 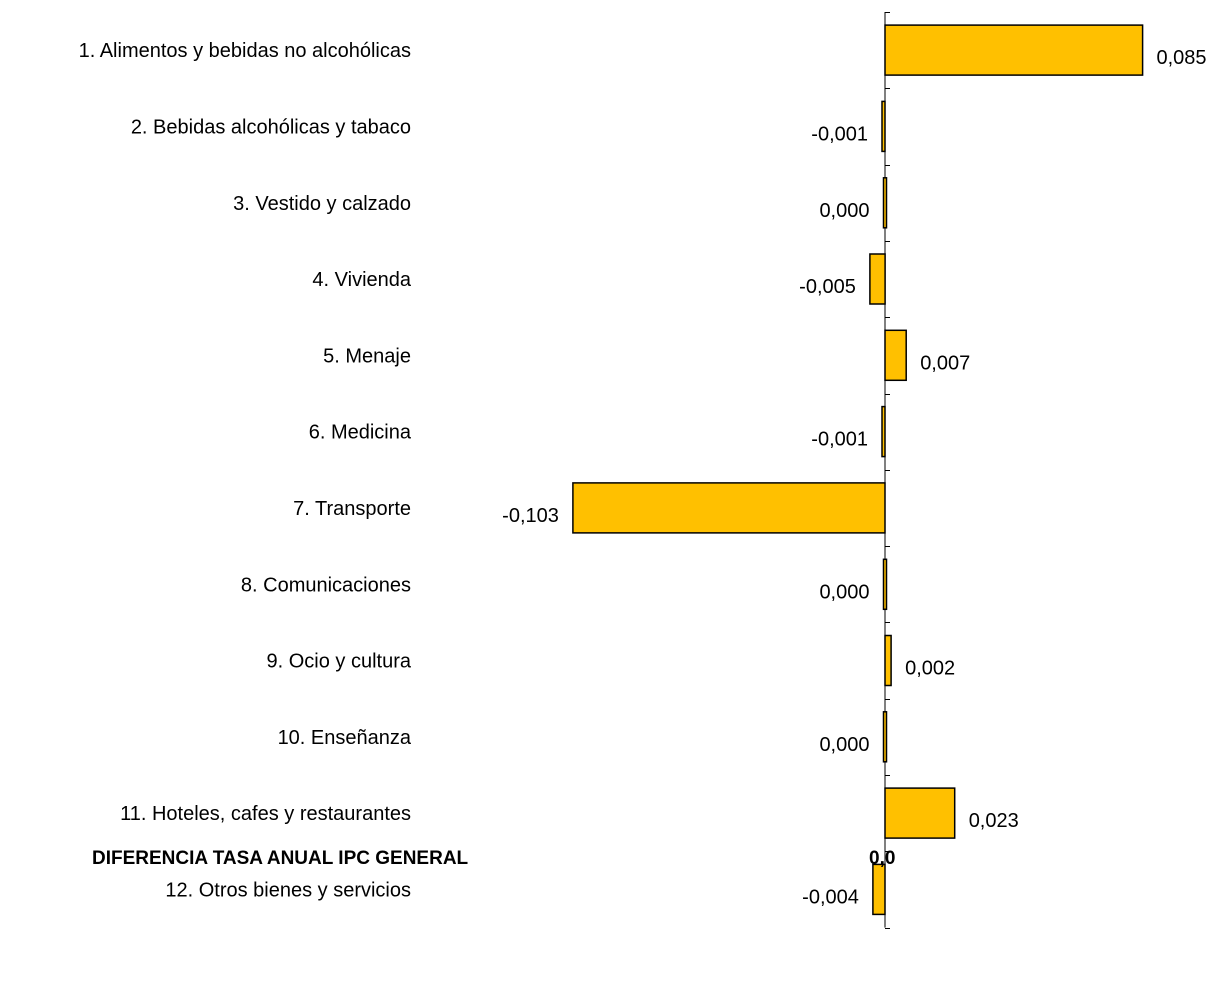 What do you see at coordinates (352, 509) in the screenshot?
I see `category-label: 7. Transporte` at bounding box center [352, 509].